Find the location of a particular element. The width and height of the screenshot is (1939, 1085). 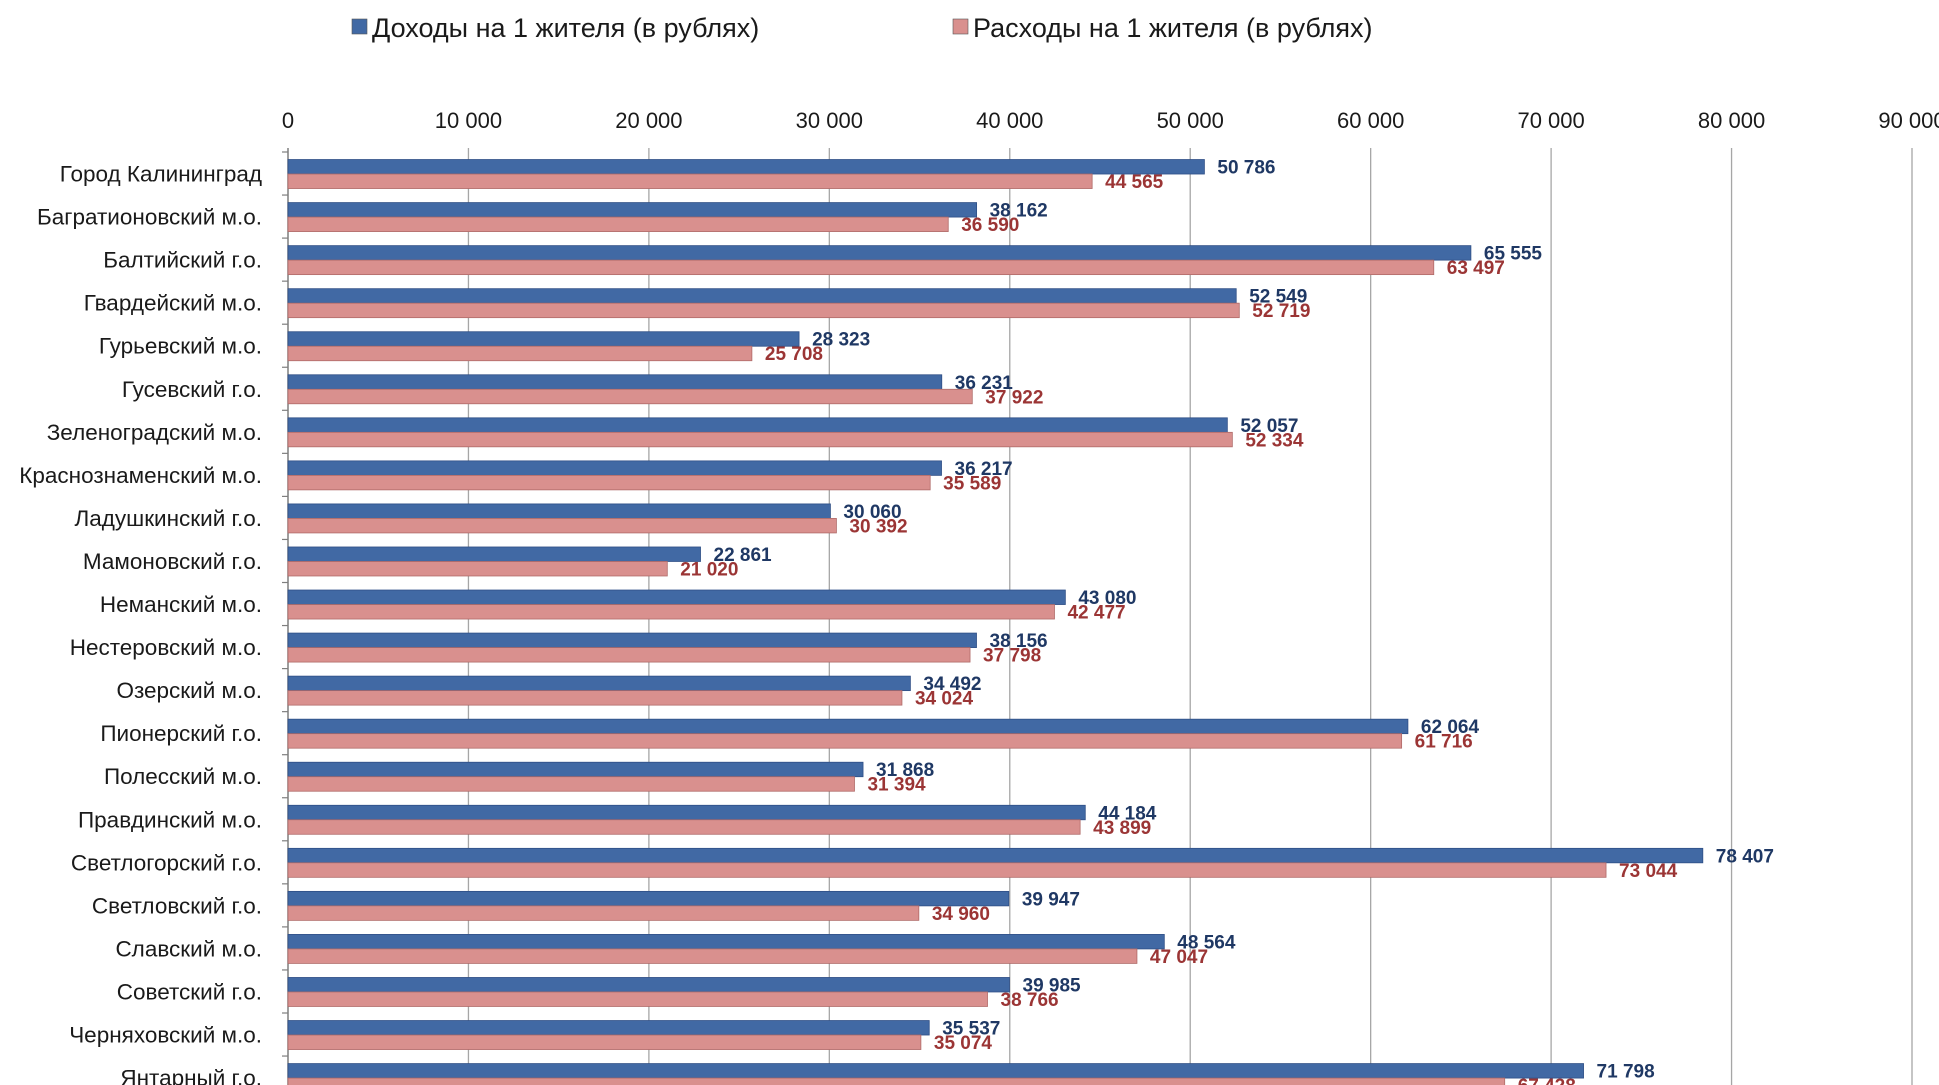

data-label-income: 44 184 is located at coordinates (1127, 813).